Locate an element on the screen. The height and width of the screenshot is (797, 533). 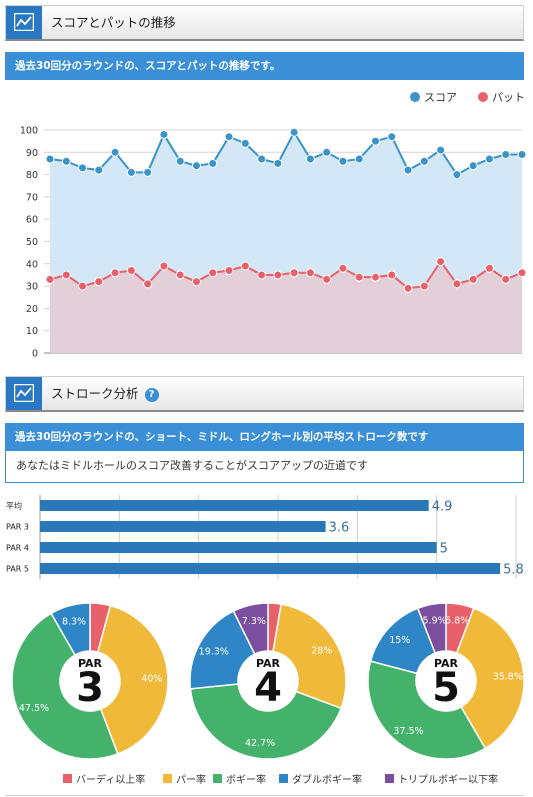
legend-label: パー率 is located at coordinates (191, 779).